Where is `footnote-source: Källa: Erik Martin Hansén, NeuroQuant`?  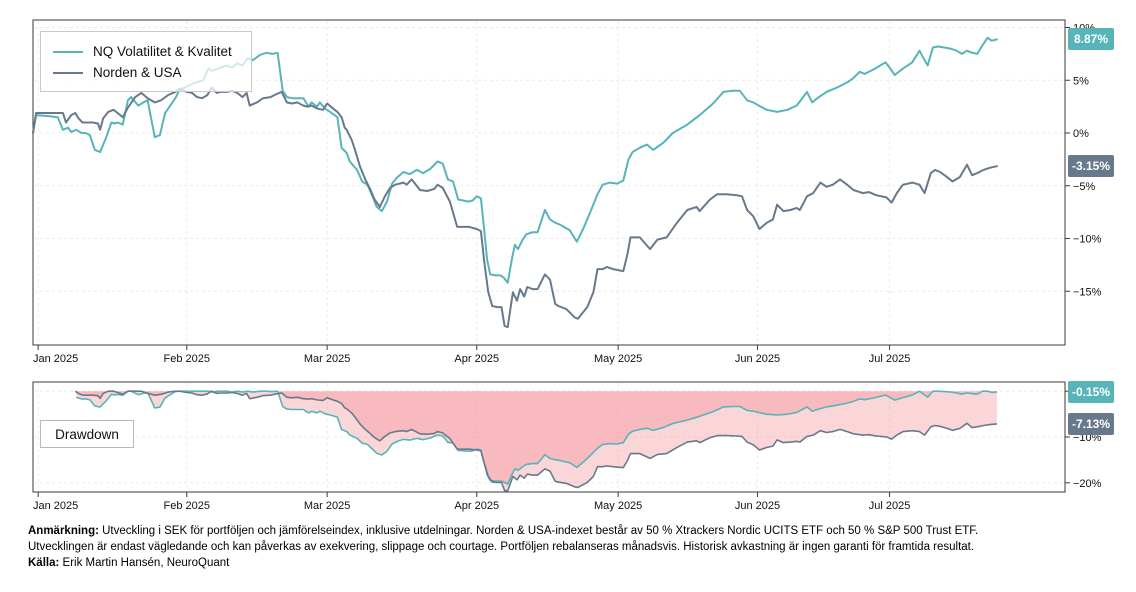
footnote-source: Källa: Erik Martin Hansén, NeuroQuant is located at coordinates (535, 564).